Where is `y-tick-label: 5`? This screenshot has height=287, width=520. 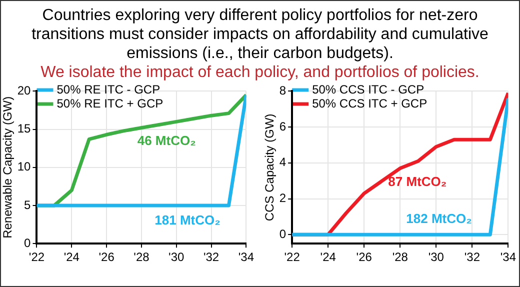 y-tick-label: 5 is located at coordinates (28, 205).